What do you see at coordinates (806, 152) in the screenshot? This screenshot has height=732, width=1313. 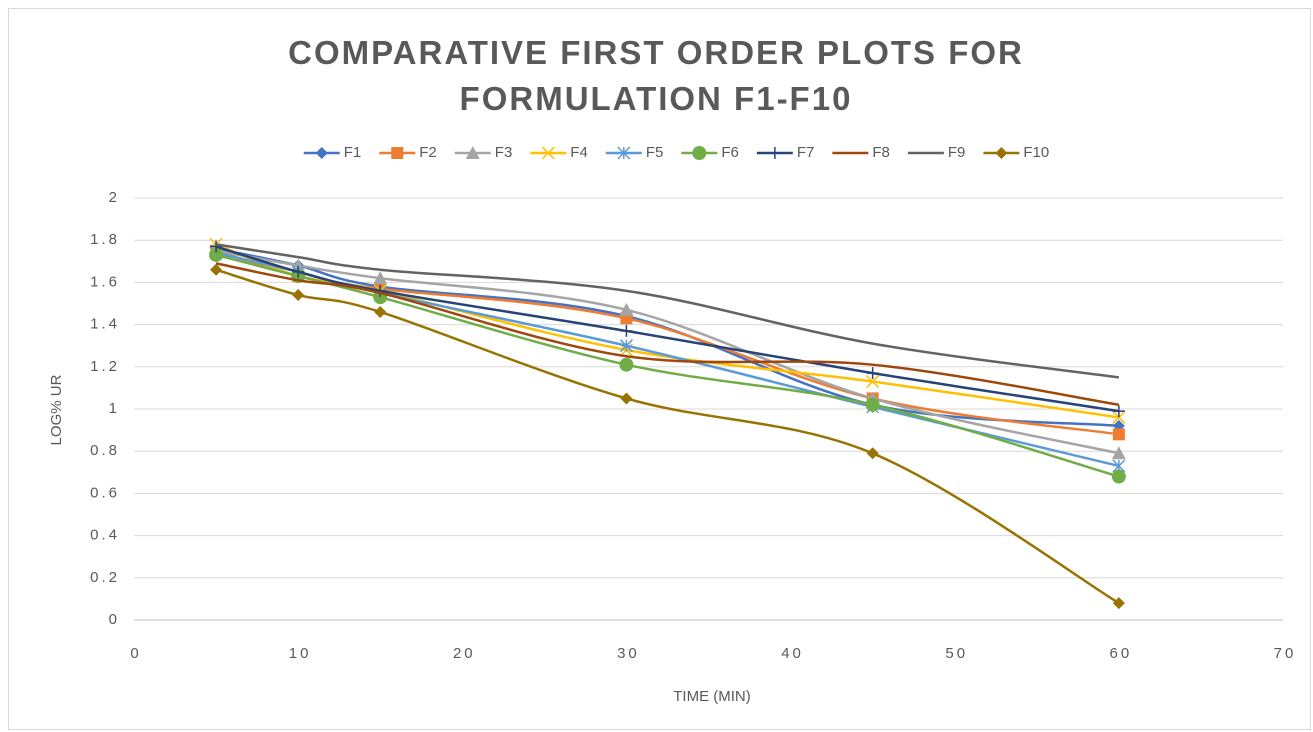 I see `legend-label: F7` at bounding box center [806, 152].